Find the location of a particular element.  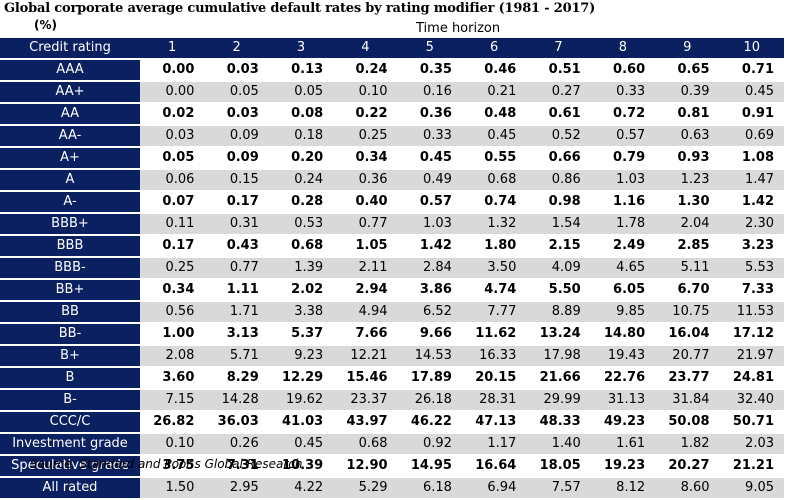

rate-cell: 2.15 is located at coordinates (558, 246).